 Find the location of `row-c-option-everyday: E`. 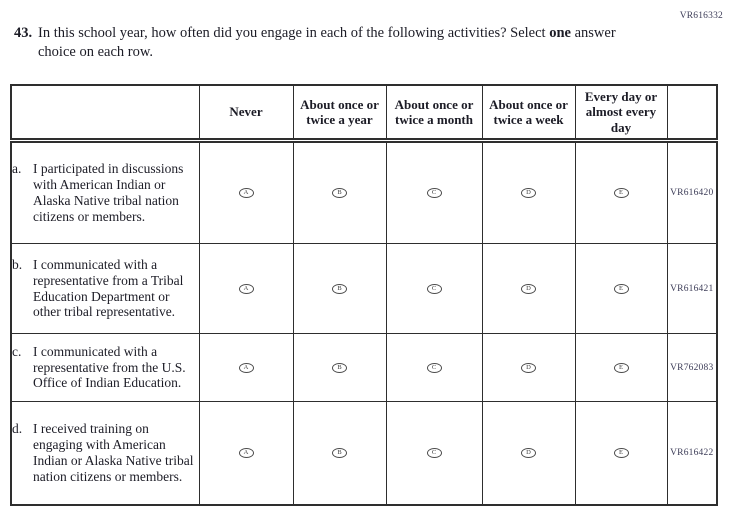

row-c-option-everyday: E is located at coordinates (621, 367).